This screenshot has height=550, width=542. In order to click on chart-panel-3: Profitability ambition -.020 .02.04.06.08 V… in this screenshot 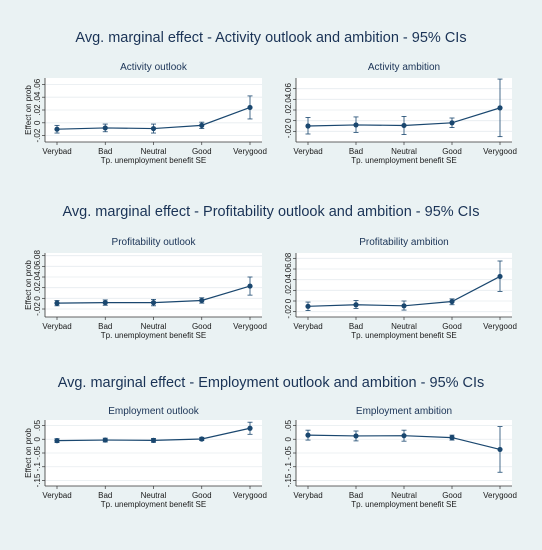, I will do `click(400, 288)`.